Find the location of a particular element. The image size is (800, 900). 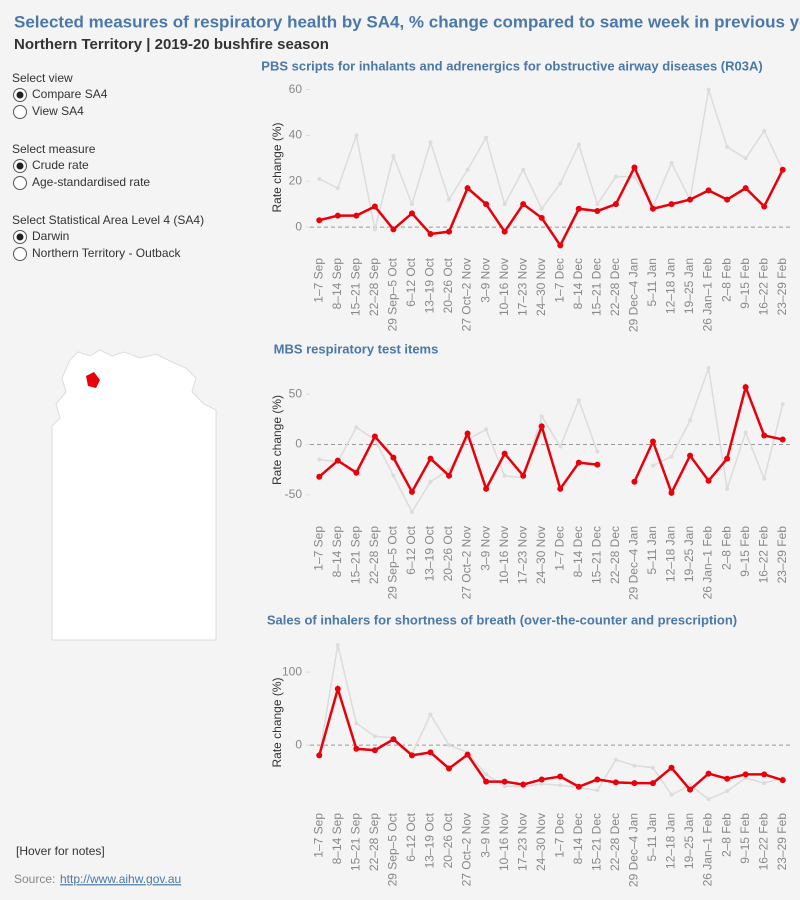

radio-label: View SA4 is located at coordinates (58, 111).